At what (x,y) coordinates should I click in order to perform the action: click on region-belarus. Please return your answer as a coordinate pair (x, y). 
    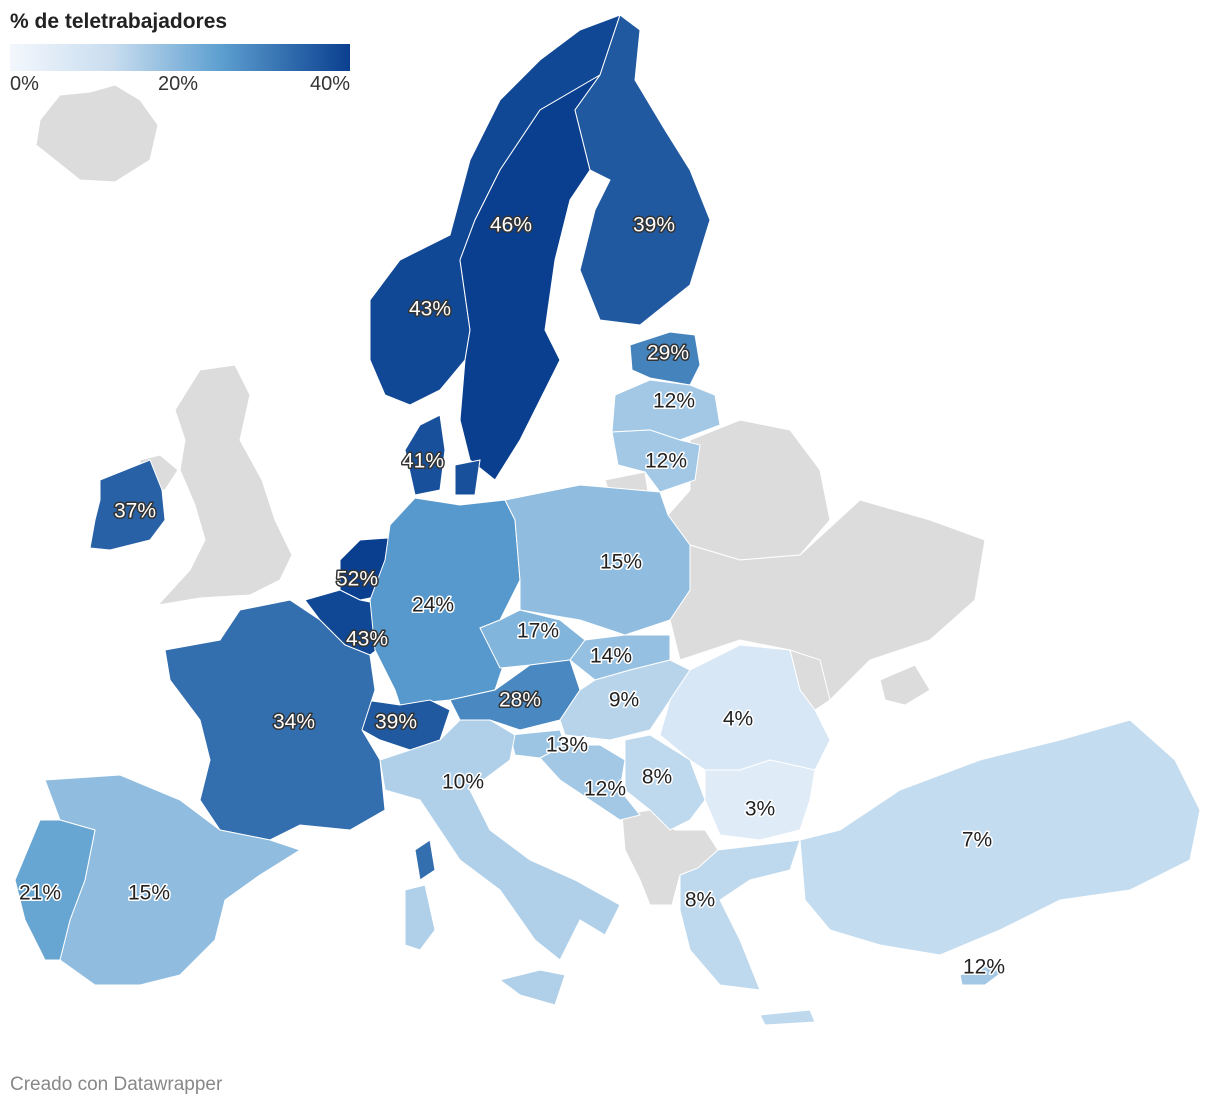
    Looking at the image, I should click on (749, 490).